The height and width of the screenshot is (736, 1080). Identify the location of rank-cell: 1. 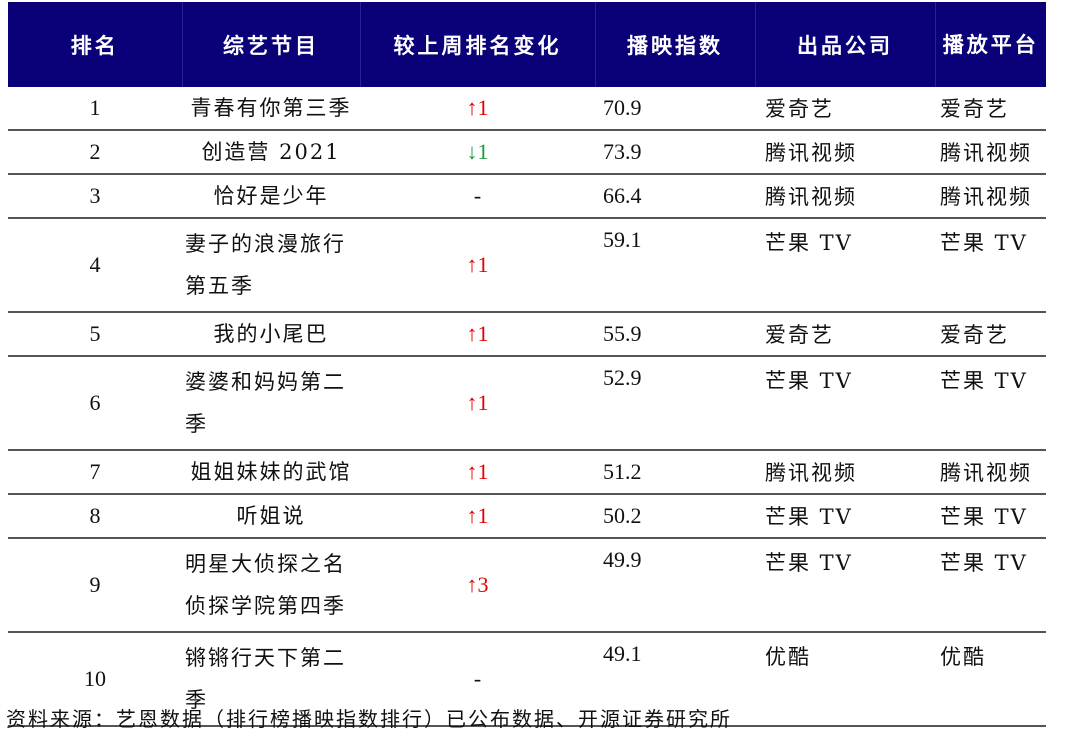
(95, 109).